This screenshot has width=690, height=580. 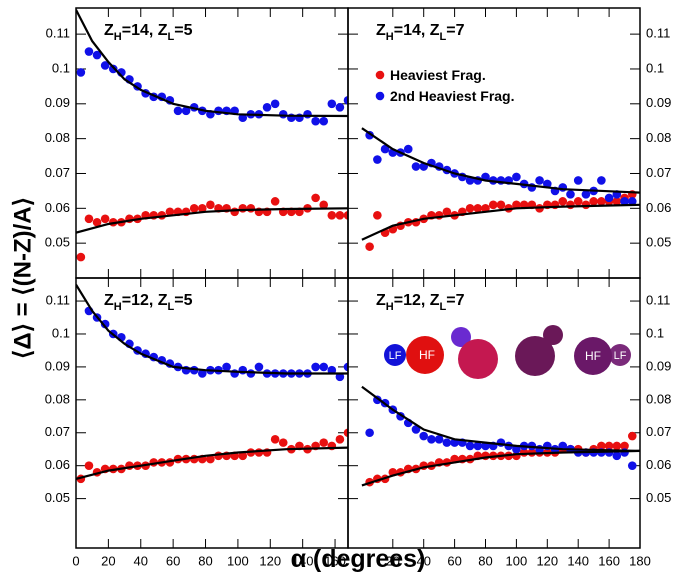 I want to click on x-tick-label: 40, so click(x=423, y=560).